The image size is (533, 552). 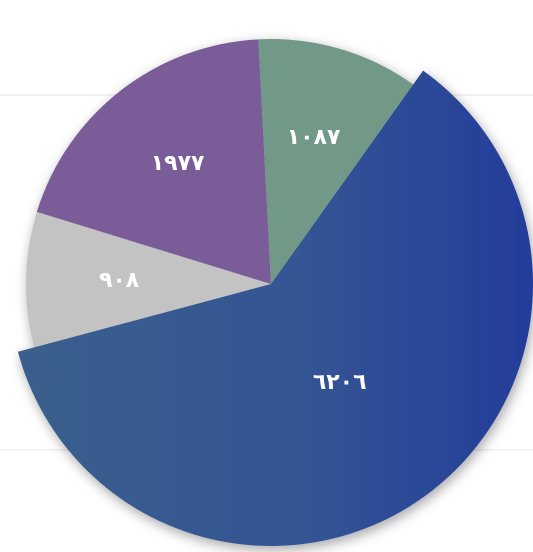 What do you see at coordinates (178, 163) in the screenshot?
I see `slice-label: ١٩٧٧` at bounding box center [178, 163].